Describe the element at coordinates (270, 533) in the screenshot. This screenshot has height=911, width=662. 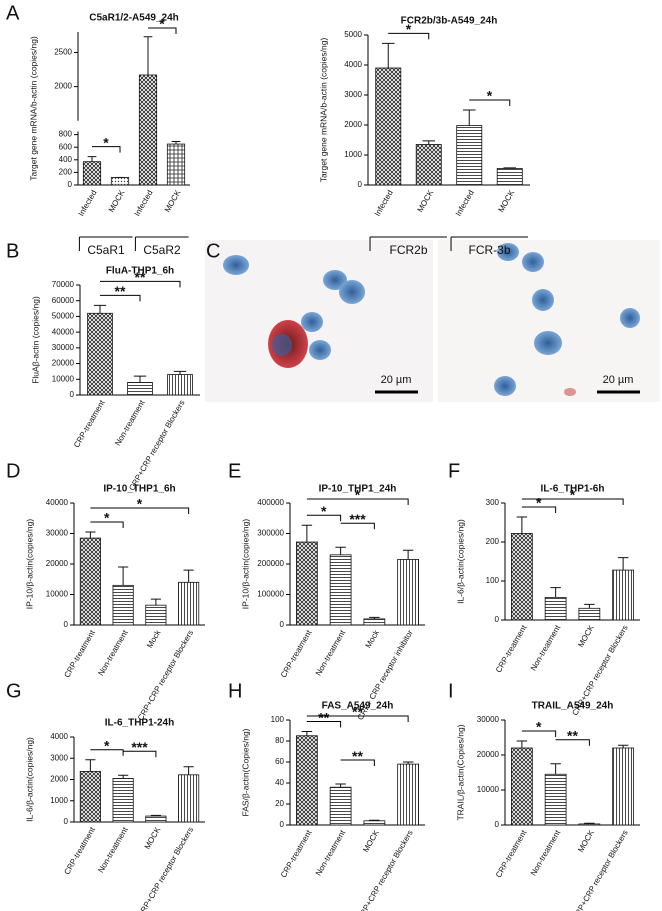
I see `y-tick-label: 300000` at that location.